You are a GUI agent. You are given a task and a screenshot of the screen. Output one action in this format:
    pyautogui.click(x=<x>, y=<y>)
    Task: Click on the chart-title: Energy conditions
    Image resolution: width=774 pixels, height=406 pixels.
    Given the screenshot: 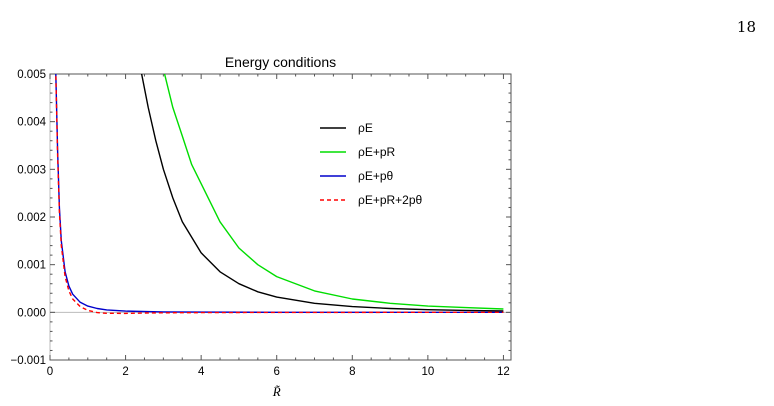 What is the action you would take?
    pyautogui.click(x=280, y=62)
    